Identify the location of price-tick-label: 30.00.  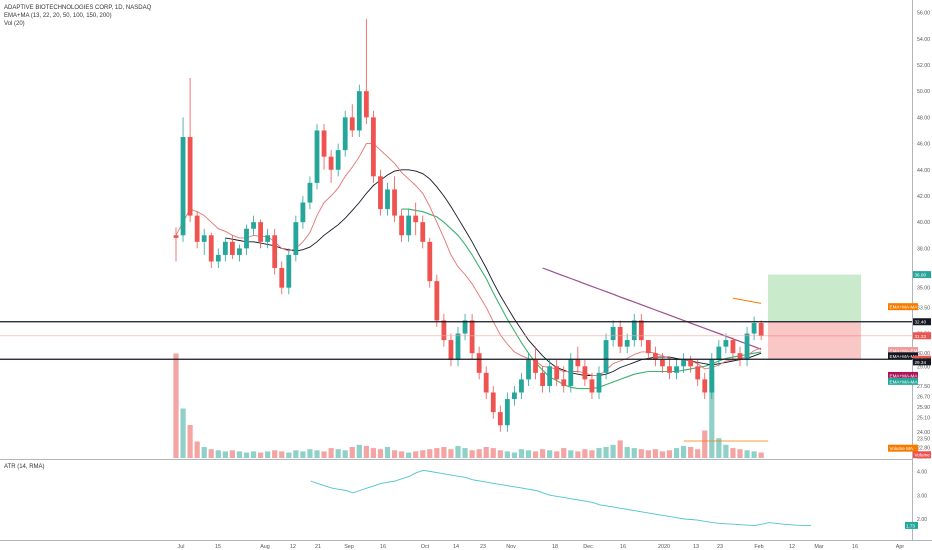
(923, 354).